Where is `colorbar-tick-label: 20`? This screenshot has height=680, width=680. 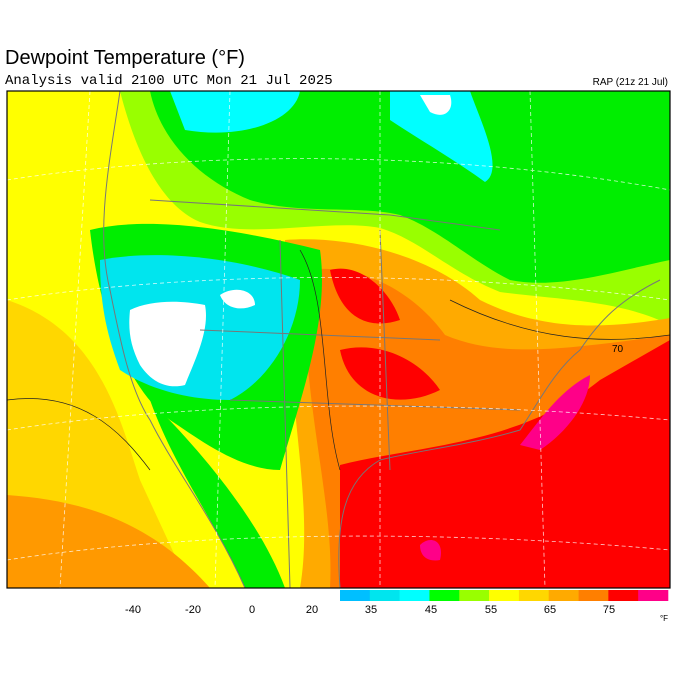 colorbar-tick-label: 20 is located at coordinates (312, 610).